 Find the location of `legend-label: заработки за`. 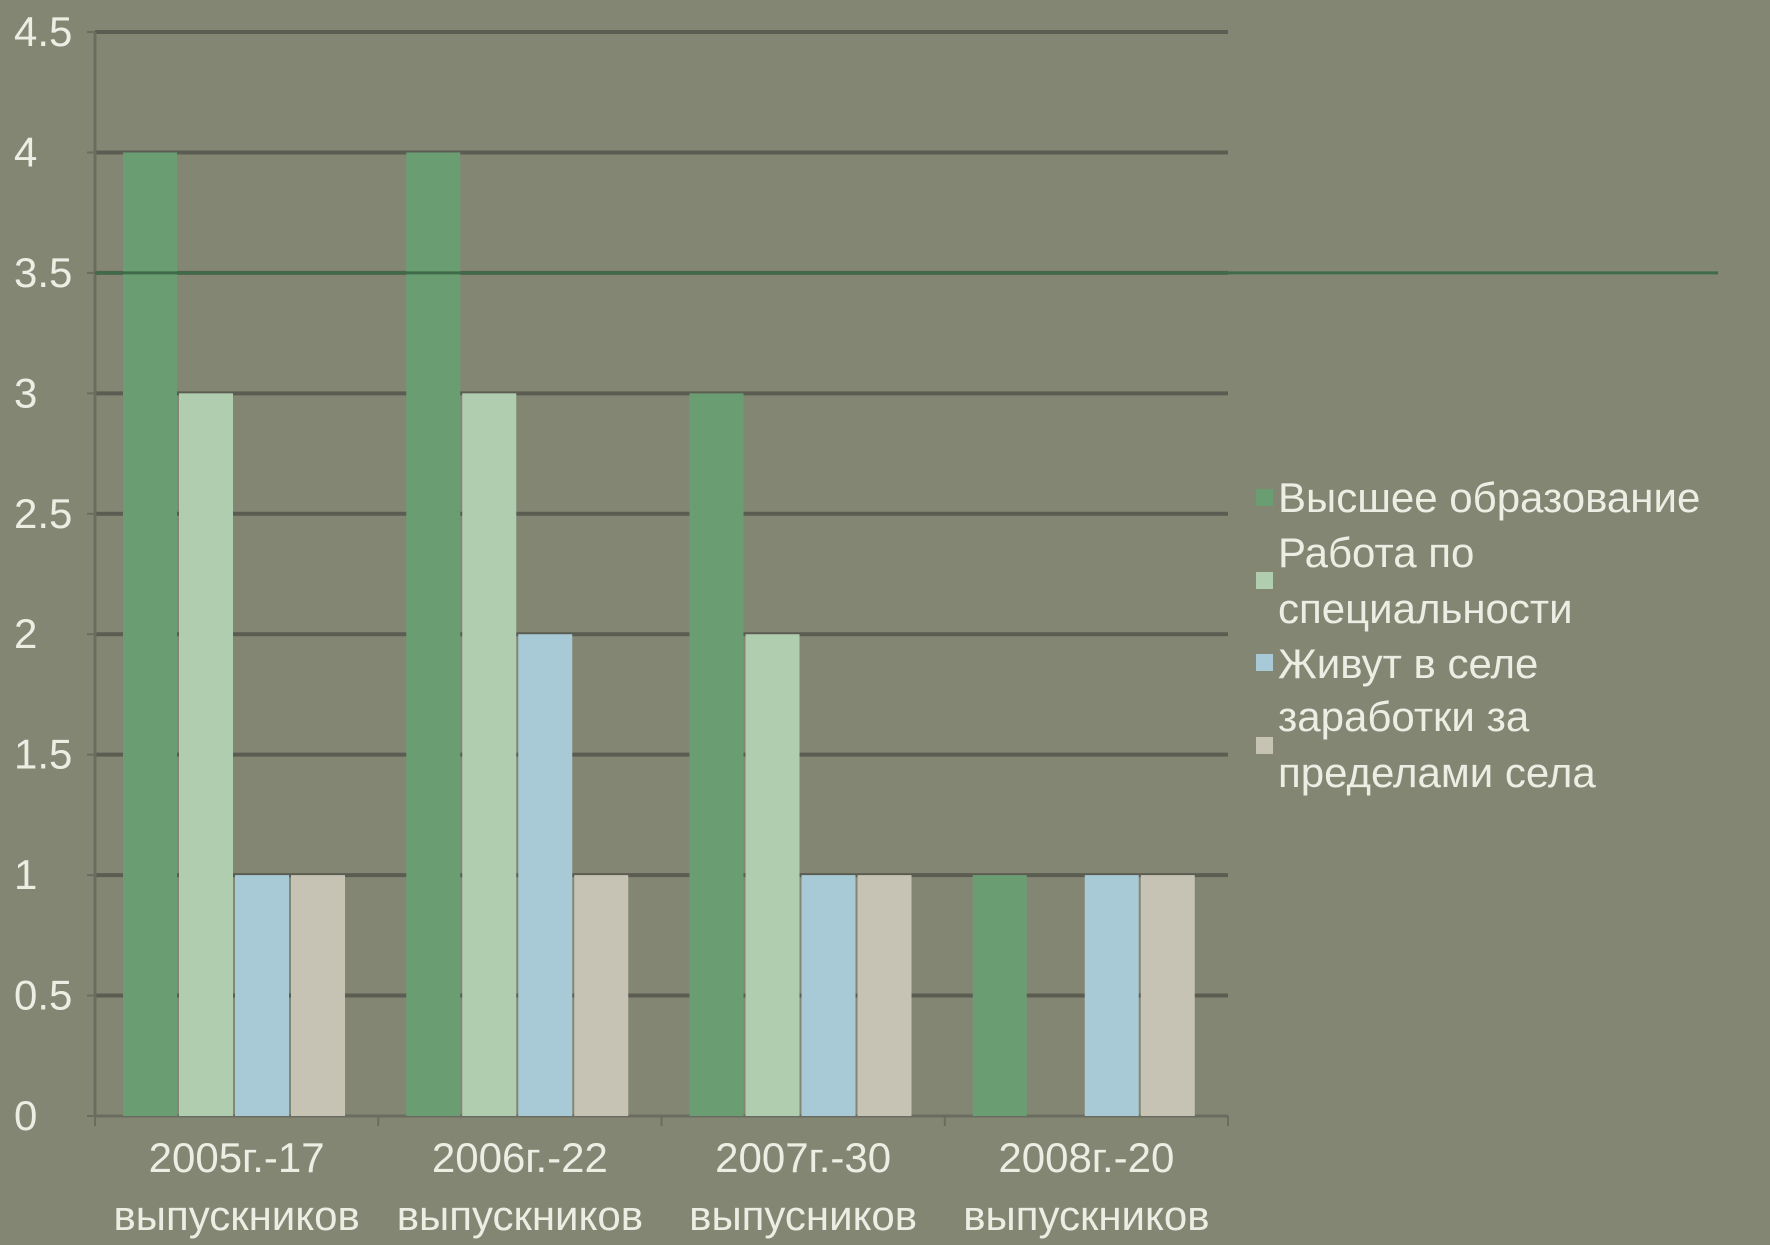

legend-label: заработки за is located at coordinates (1404, 716).